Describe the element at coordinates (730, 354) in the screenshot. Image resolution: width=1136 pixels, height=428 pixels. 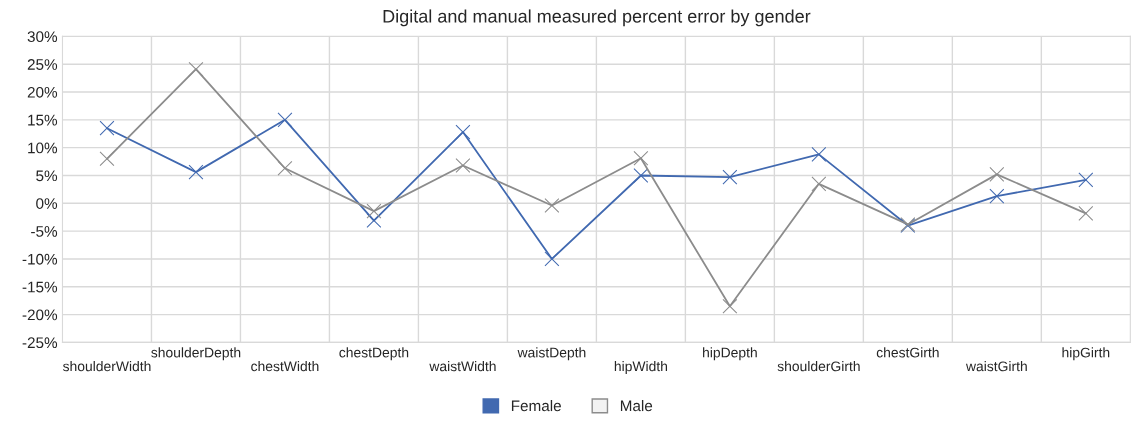
I see `x-tick-label: hipDepth` at that location.